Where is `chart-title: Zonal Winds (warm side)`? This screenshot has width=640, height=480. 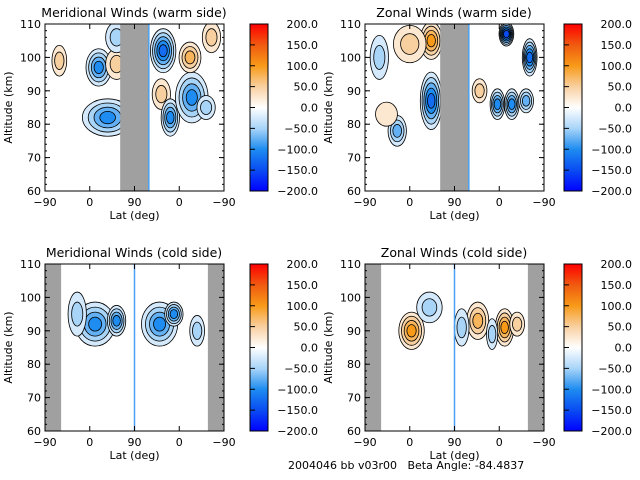
chart-title: Zonal Winds (warm side) is located at coordinates (453, 12).